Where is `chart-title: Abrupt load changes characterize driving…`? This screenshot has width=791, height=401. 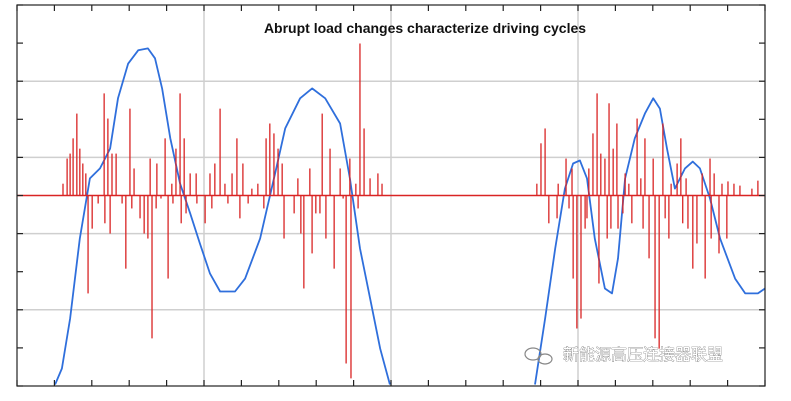 chart-title: Abrupt load changes characterize driving… is located at coordinates (425, 28).